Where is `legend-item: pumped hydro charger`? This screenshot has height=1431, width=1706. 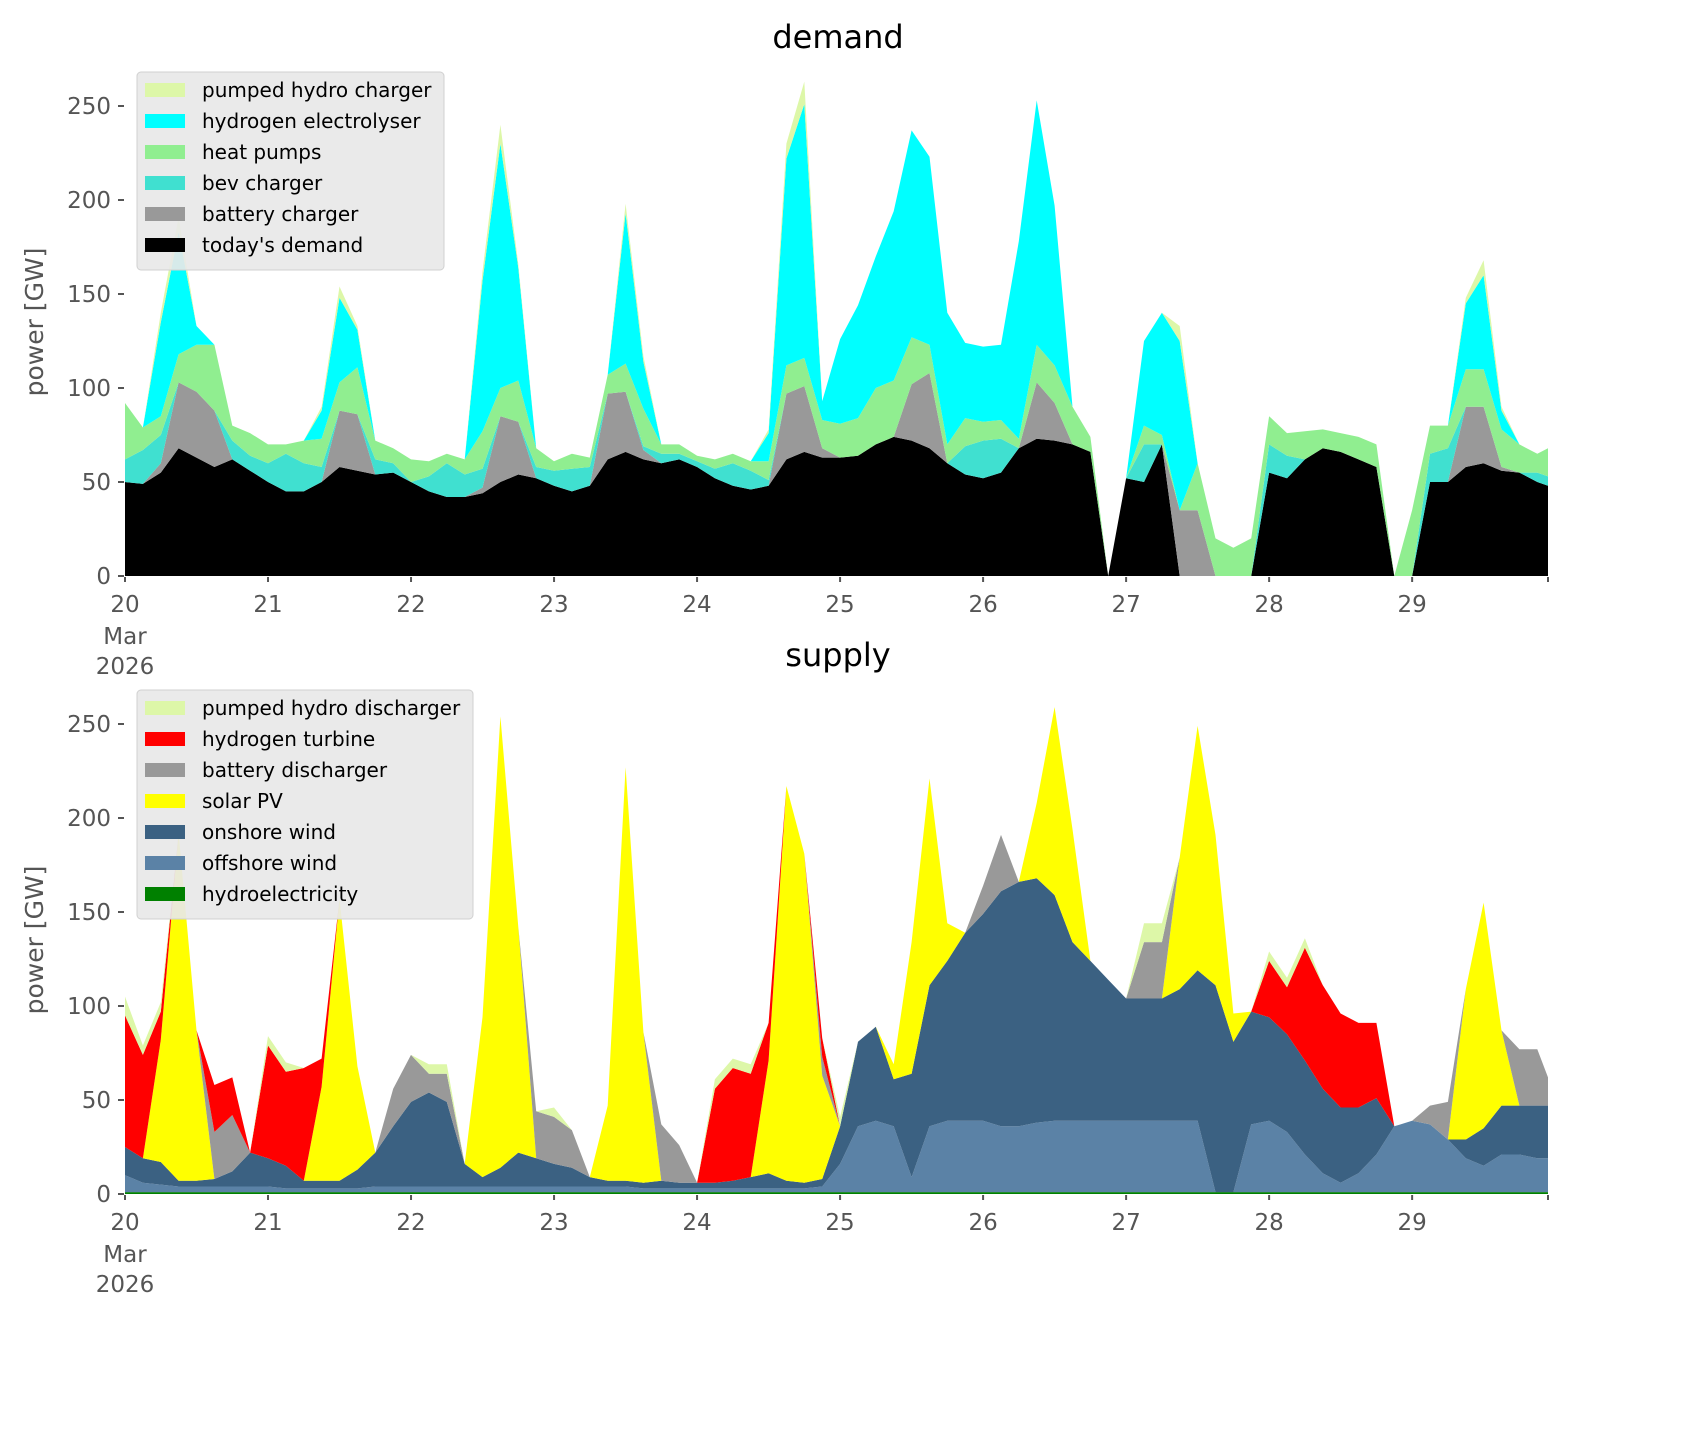 legend-item: pumped hydro charger is located at coordinates (288, 90).